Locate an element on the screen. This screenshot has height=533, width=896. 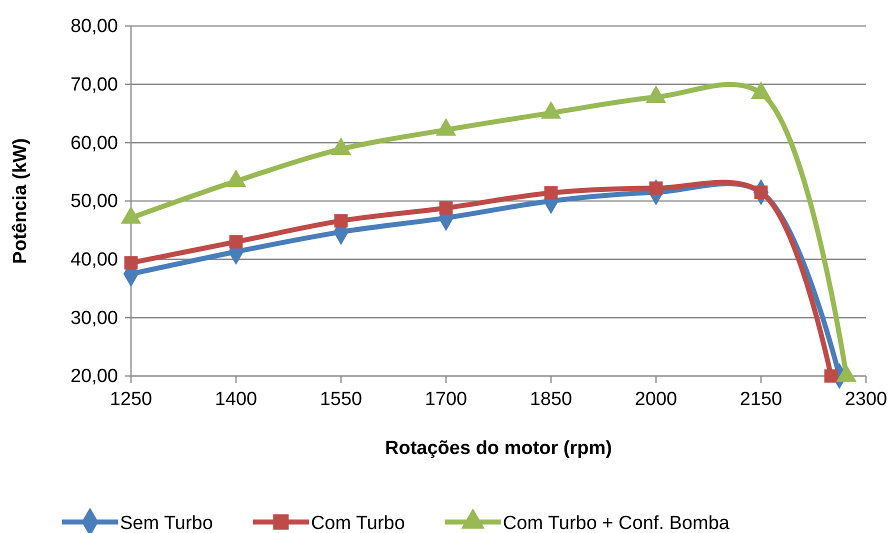
y-tick-label: 40,00 is located at coordinates (94, 259).